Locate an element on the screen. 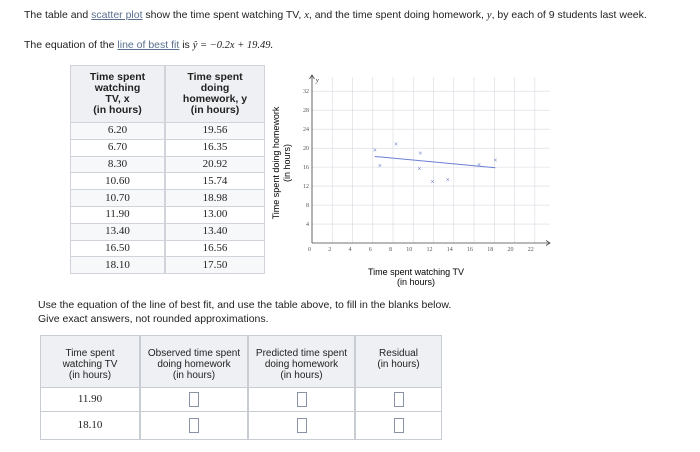  table-cell: 20.92 is located at coordinates (215, 165).